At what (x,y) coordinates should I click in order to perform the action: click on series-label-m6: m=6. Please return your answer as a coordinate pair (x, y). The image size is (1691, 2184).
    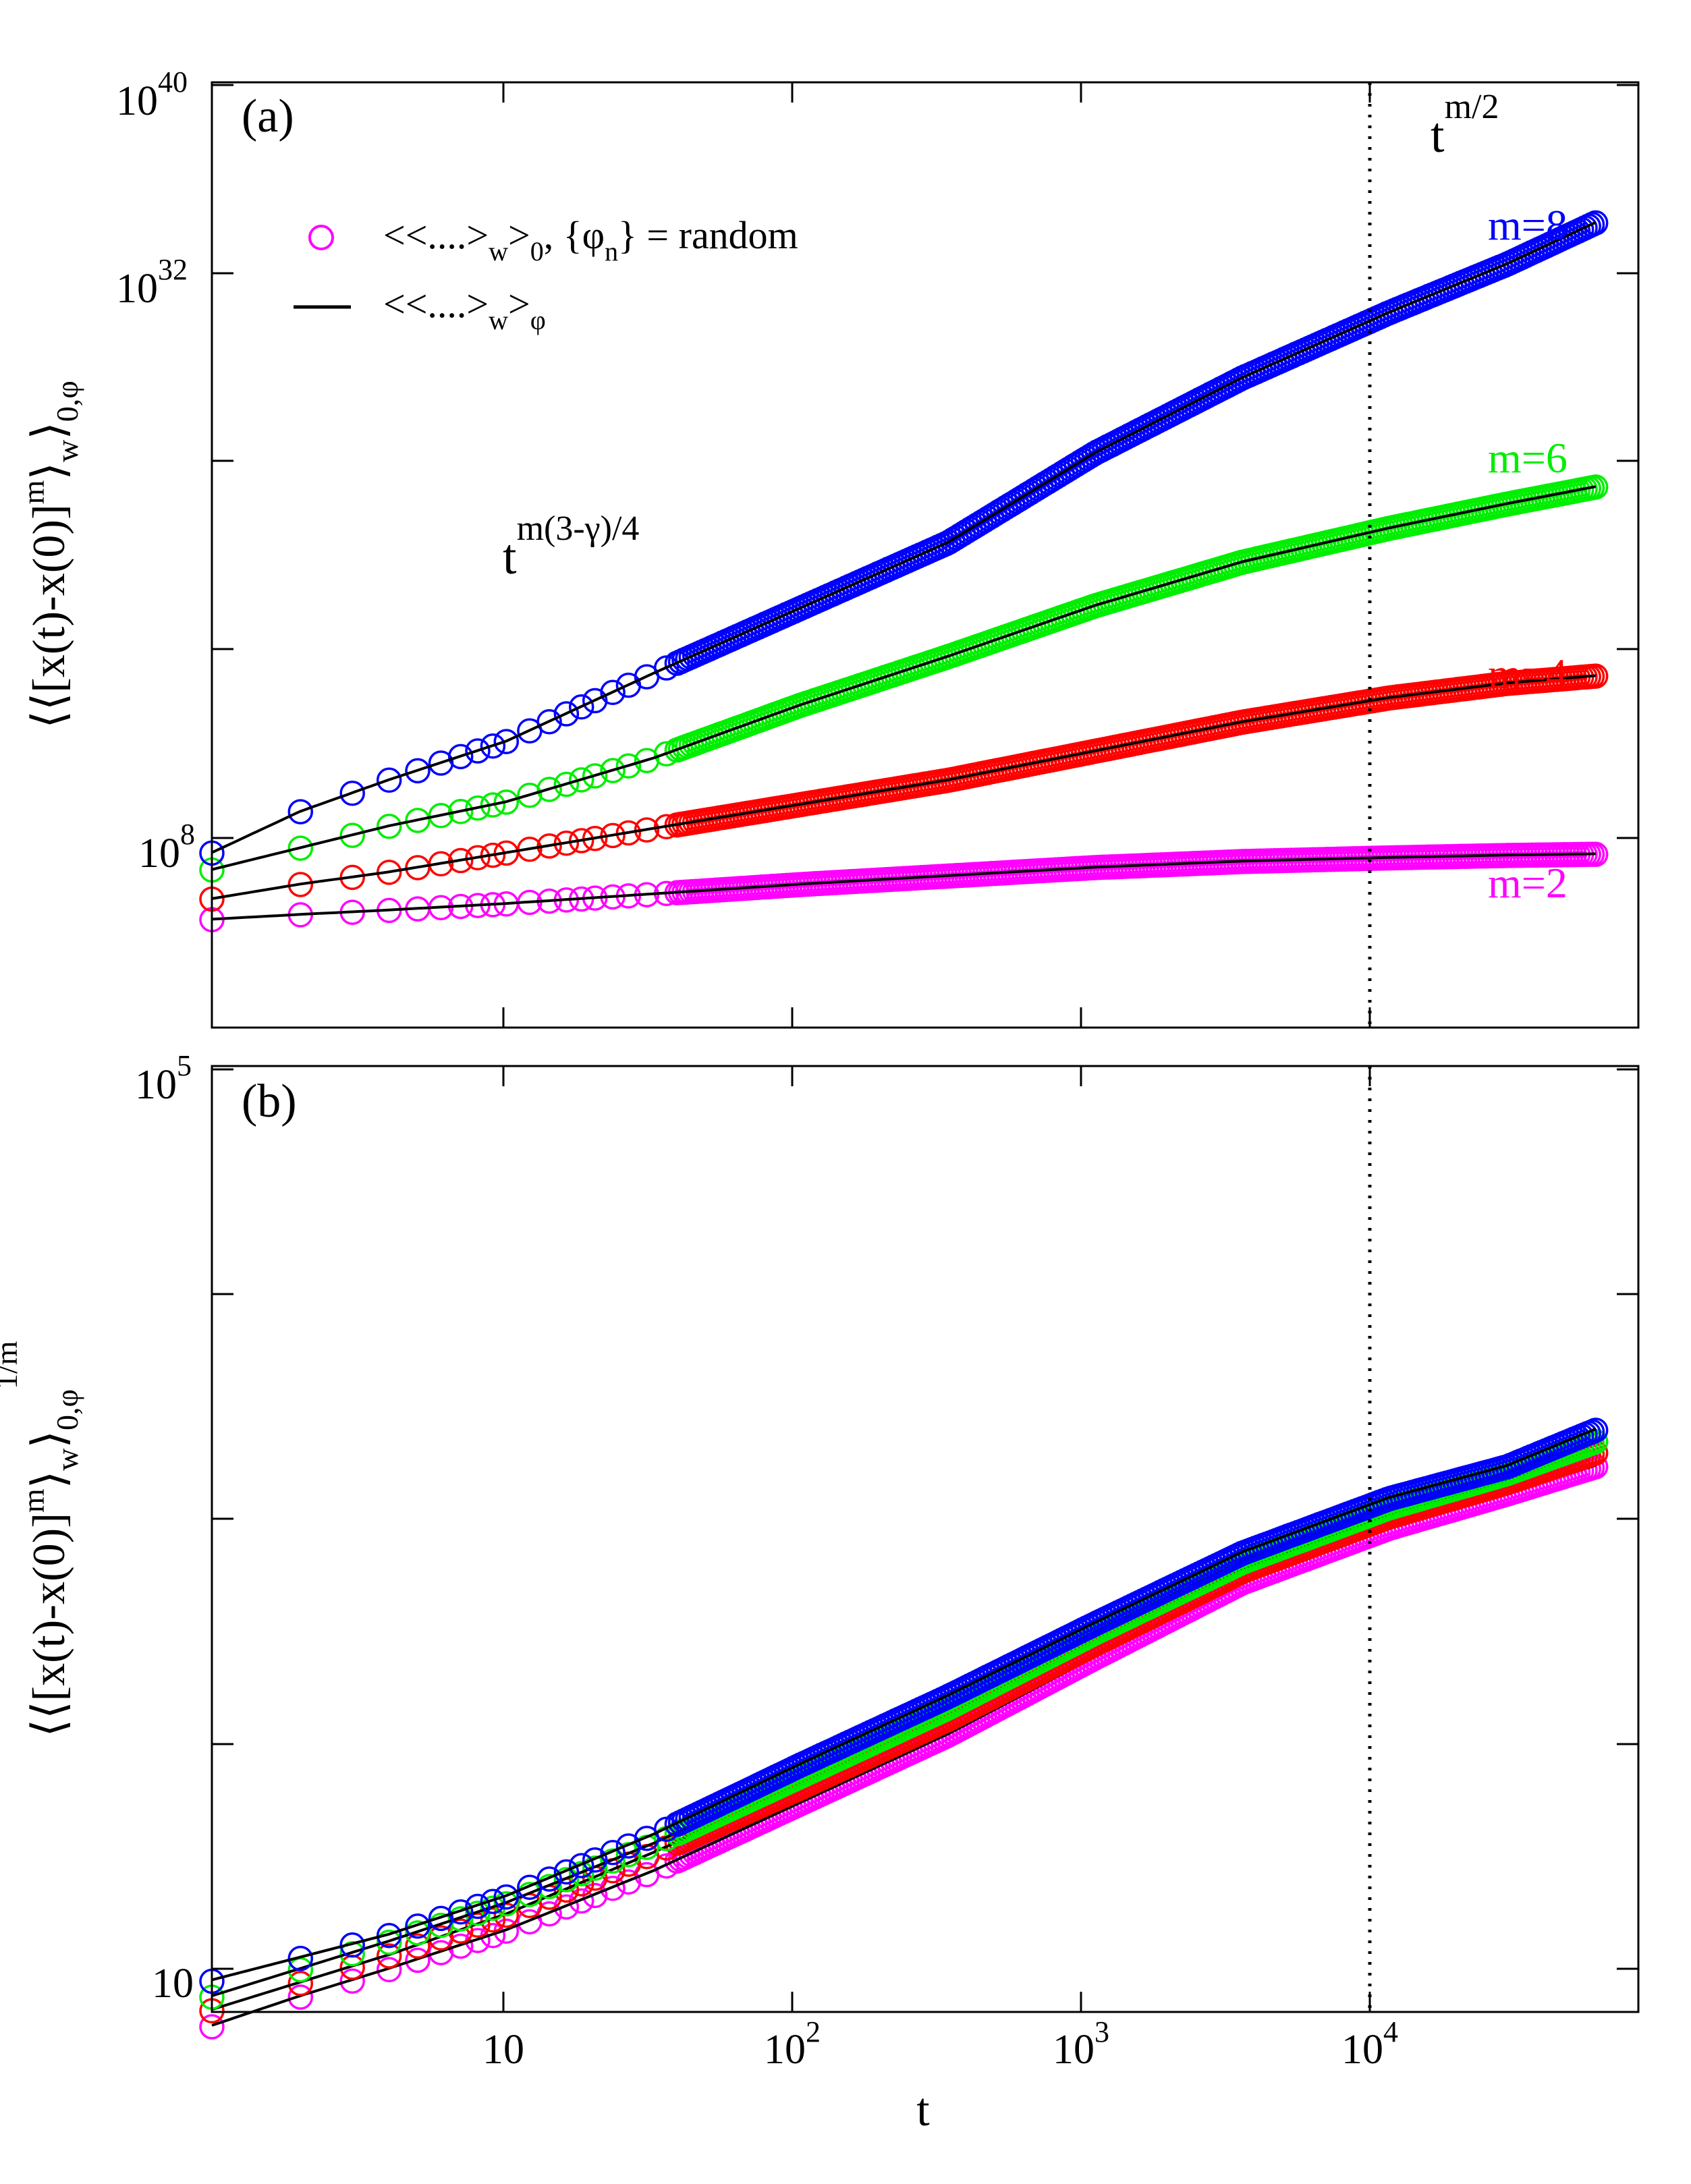
    Looking at the image, I should click on (1528, 458).